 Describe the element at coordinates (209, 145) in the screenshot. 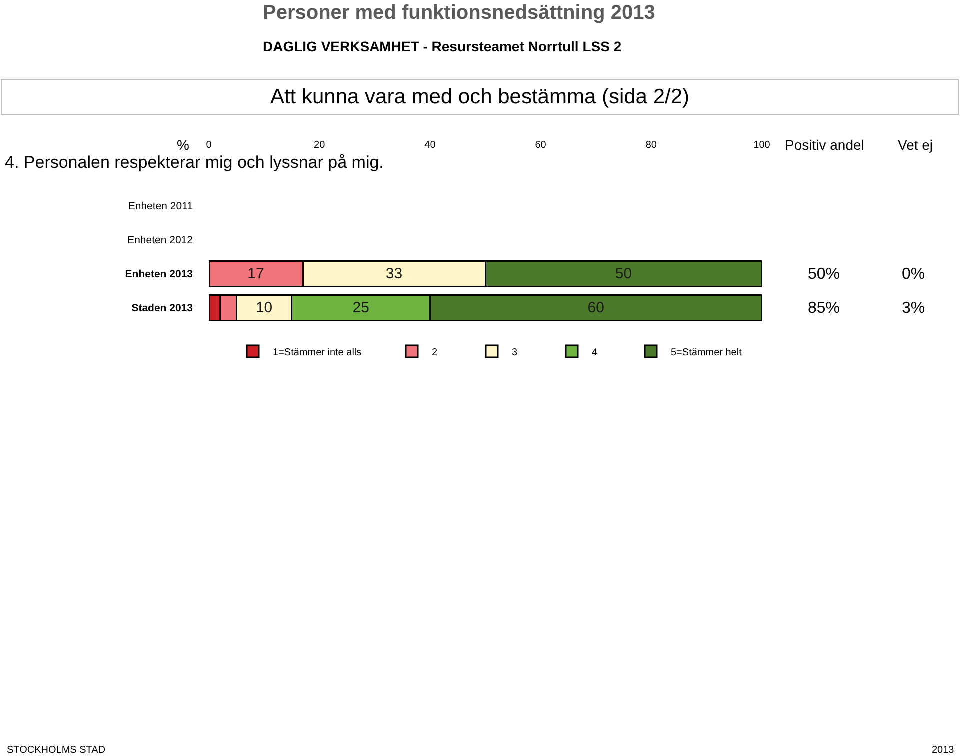

I see `x-tick-label: 0` at that location.